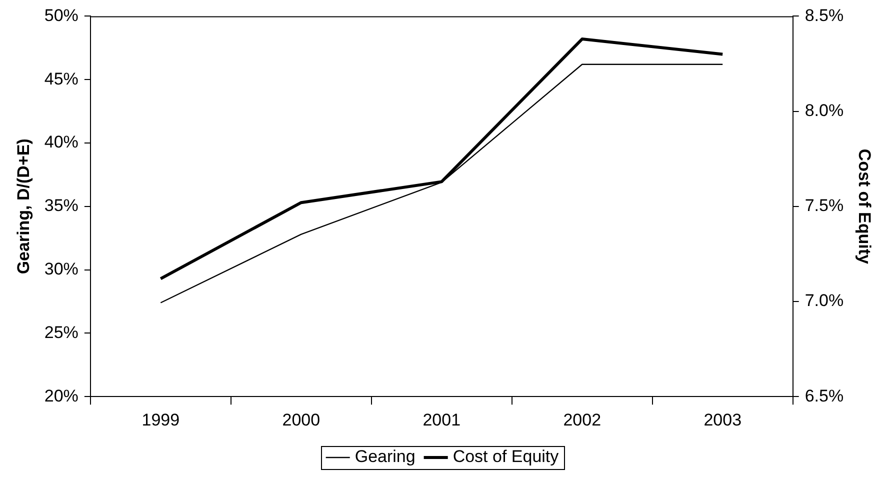 The height and width of the screenshot is (480, 888). What do you see at coordinates (824, 110) in the screenshot?
I see `y2-tick-label: 8.0%` at bounding box center [824, 110].